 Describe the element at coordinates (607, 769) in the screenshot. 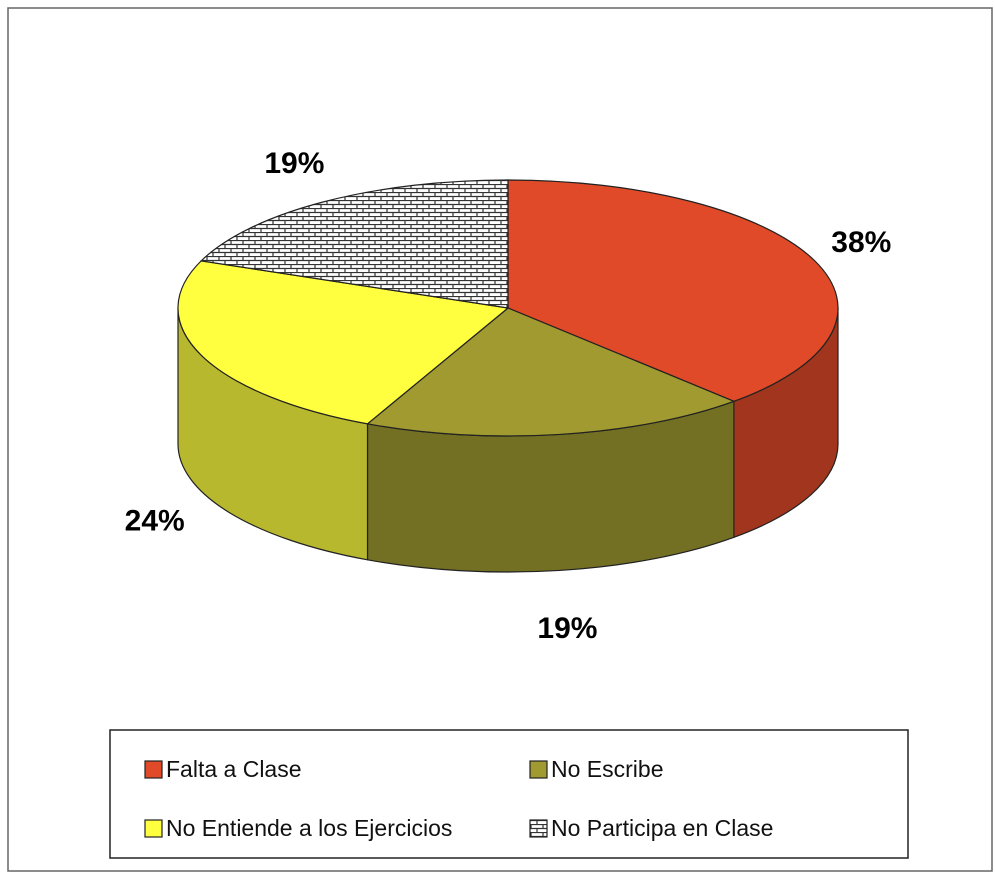

I see `legend-label: No Escribe` at that location.